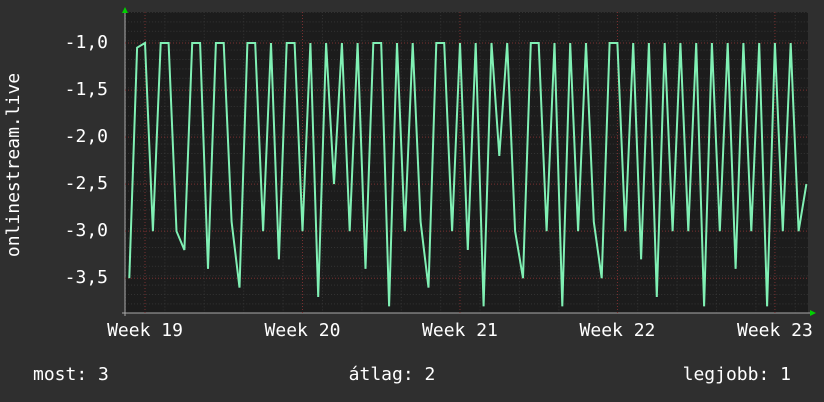 This screenshot has height=402, width=824. Describe the element at coordinates (71, 374) in the screenshot. I see `legend-text: most: 3` at that location.